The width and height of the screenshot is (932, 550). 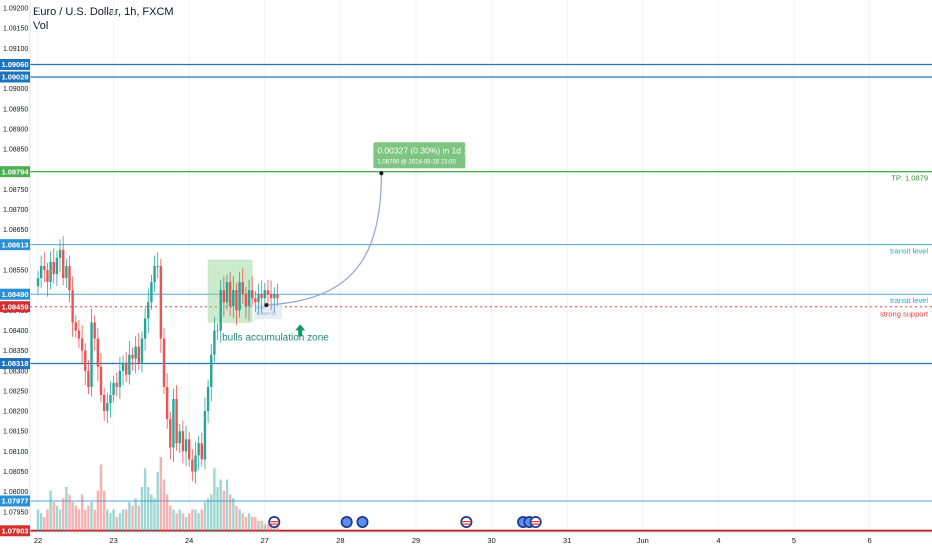 I want to click on time-tick-label: 23, so click(x=113, y=540).